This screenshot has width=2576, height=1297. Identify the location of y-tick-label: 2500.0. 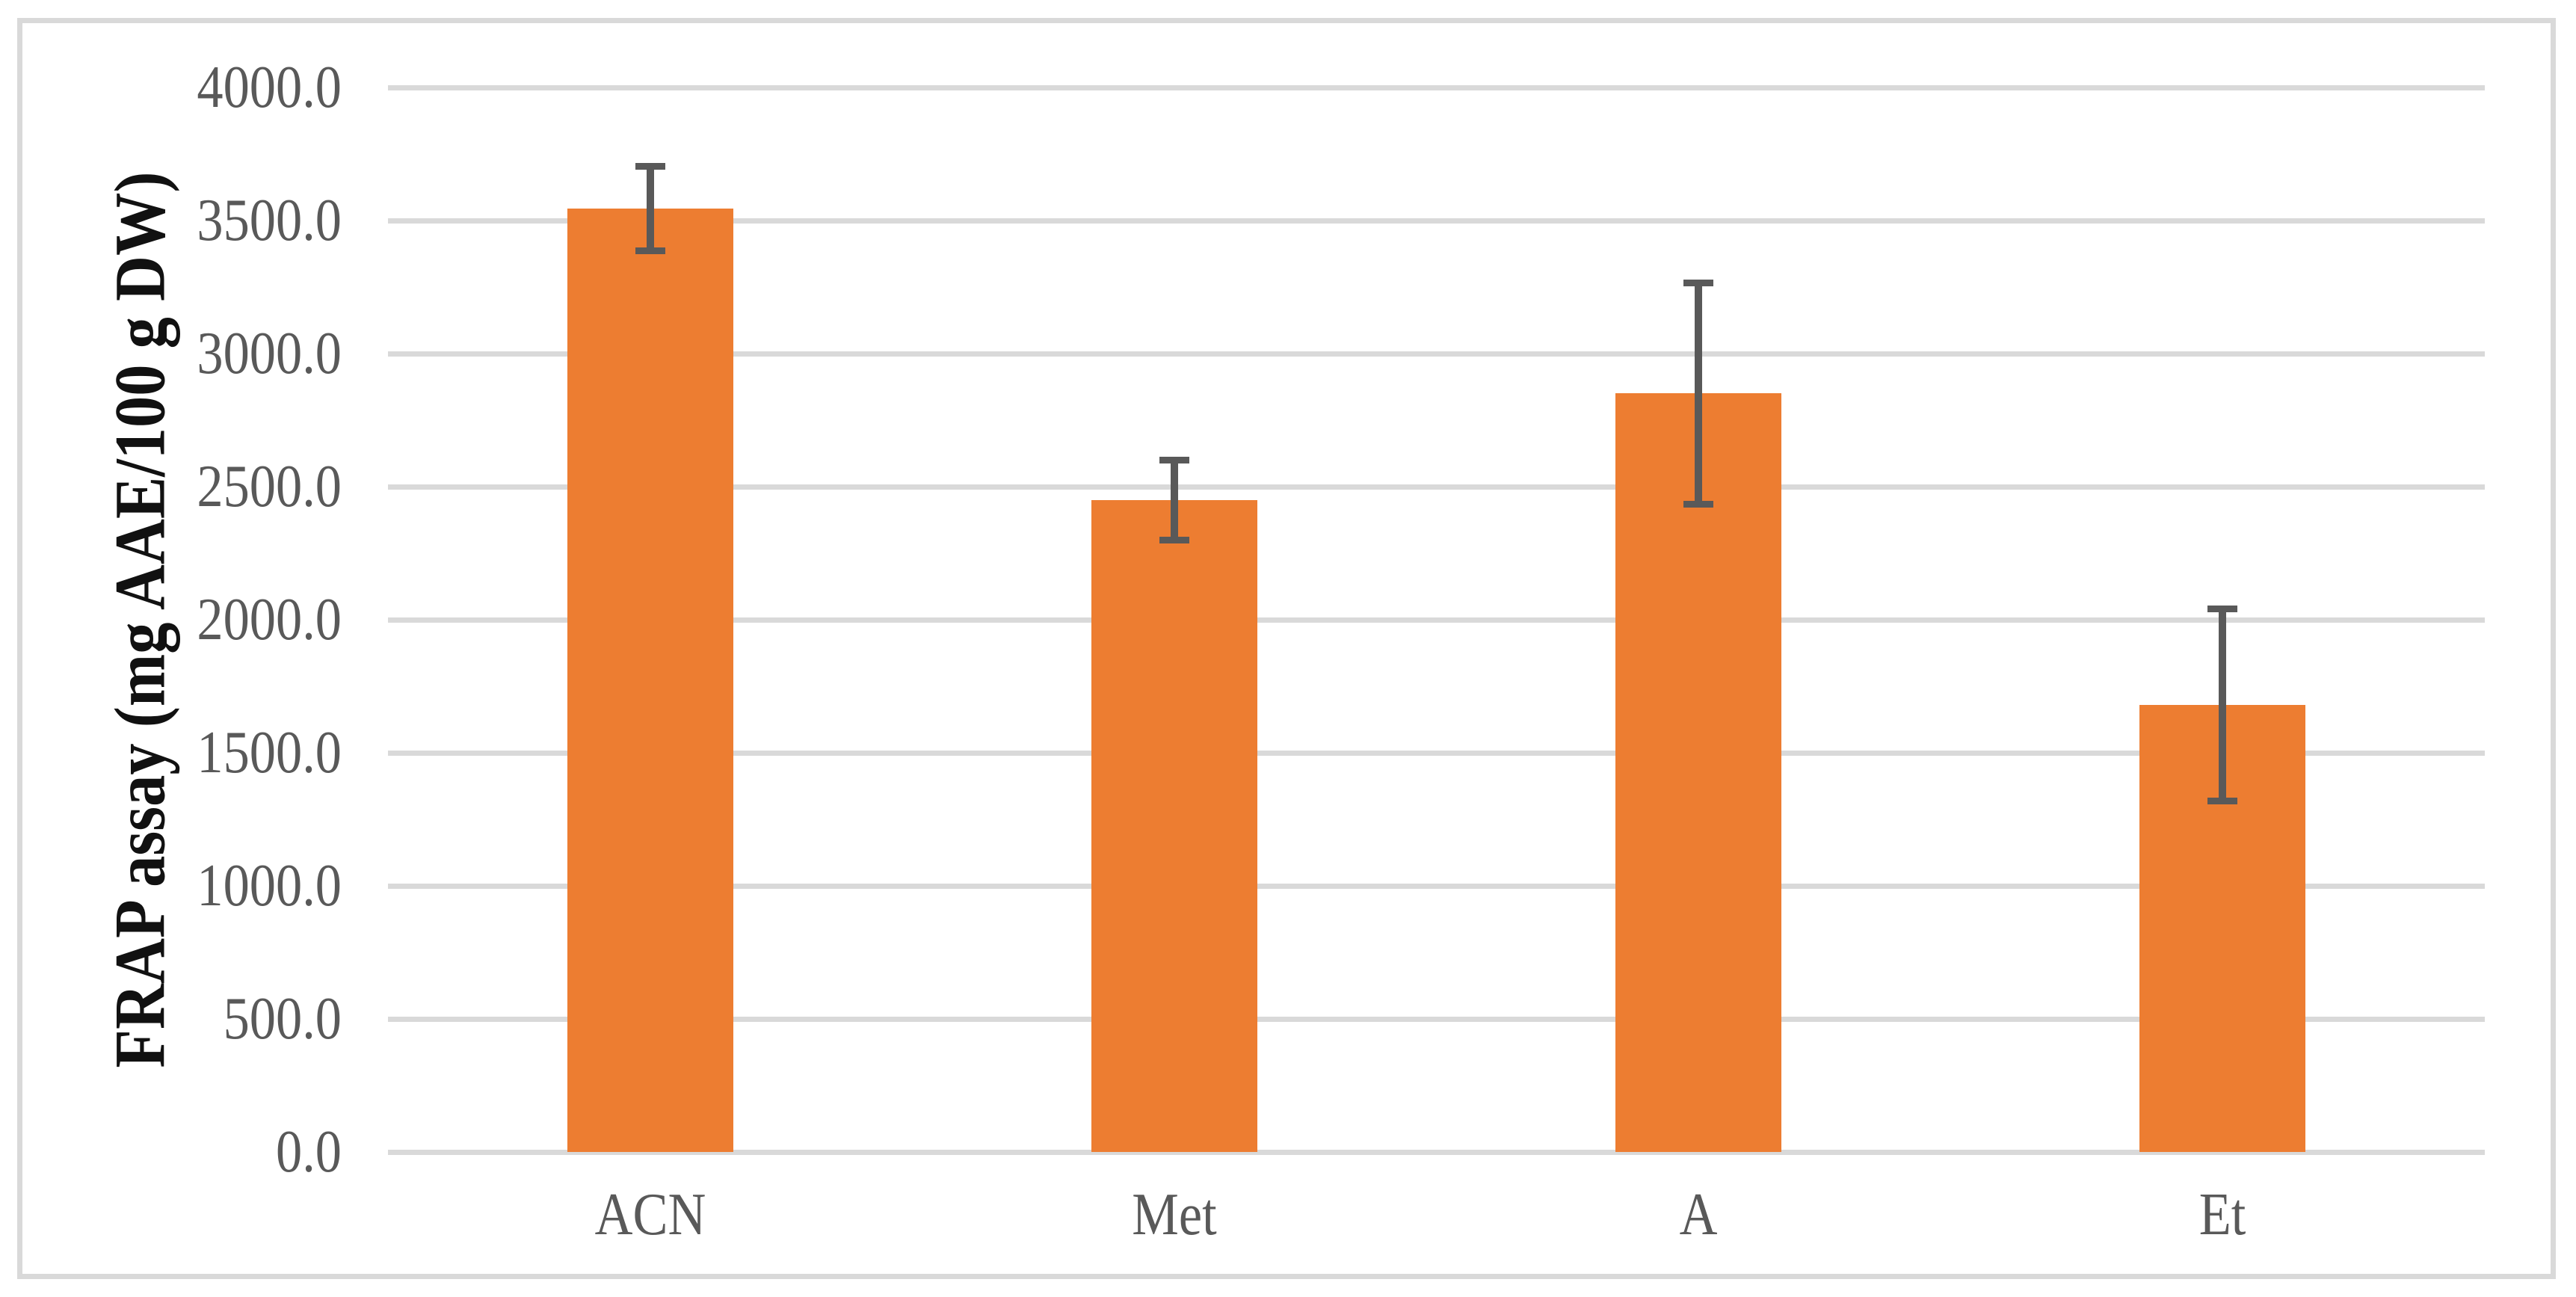
(269, 487).